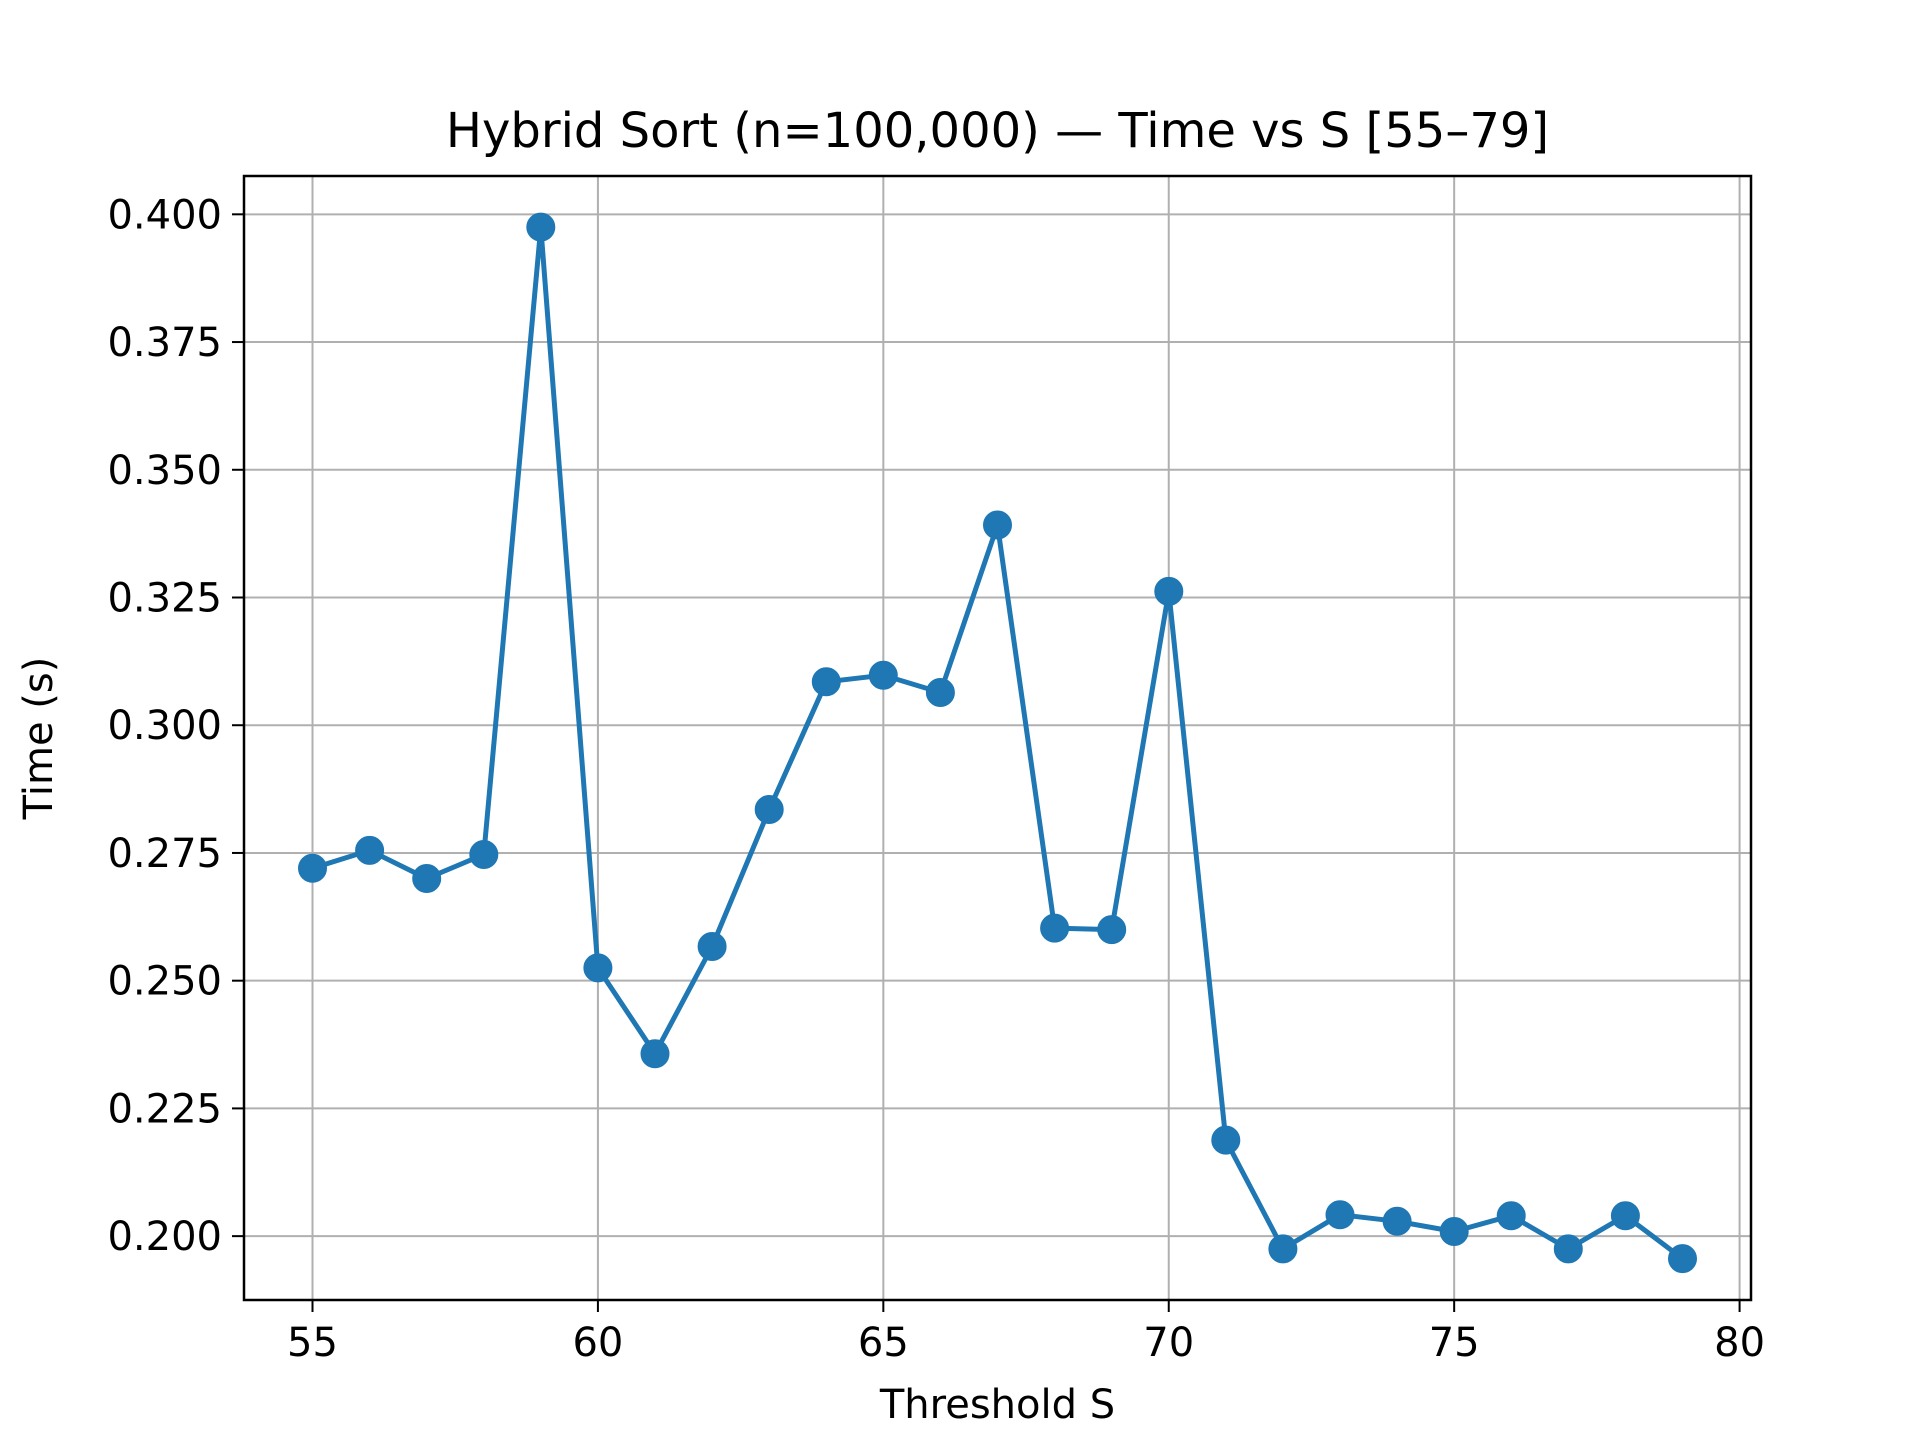 The image size is (1920, 1440). I want to click on y-tick-label: 0.350, so click(164, 471).